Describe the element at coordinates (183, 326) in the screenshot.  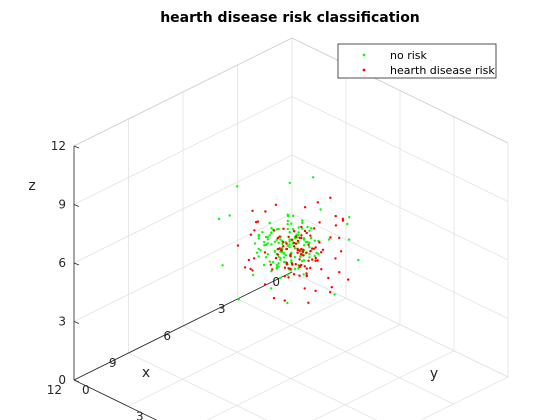
I see `x-axis-line` at that location.